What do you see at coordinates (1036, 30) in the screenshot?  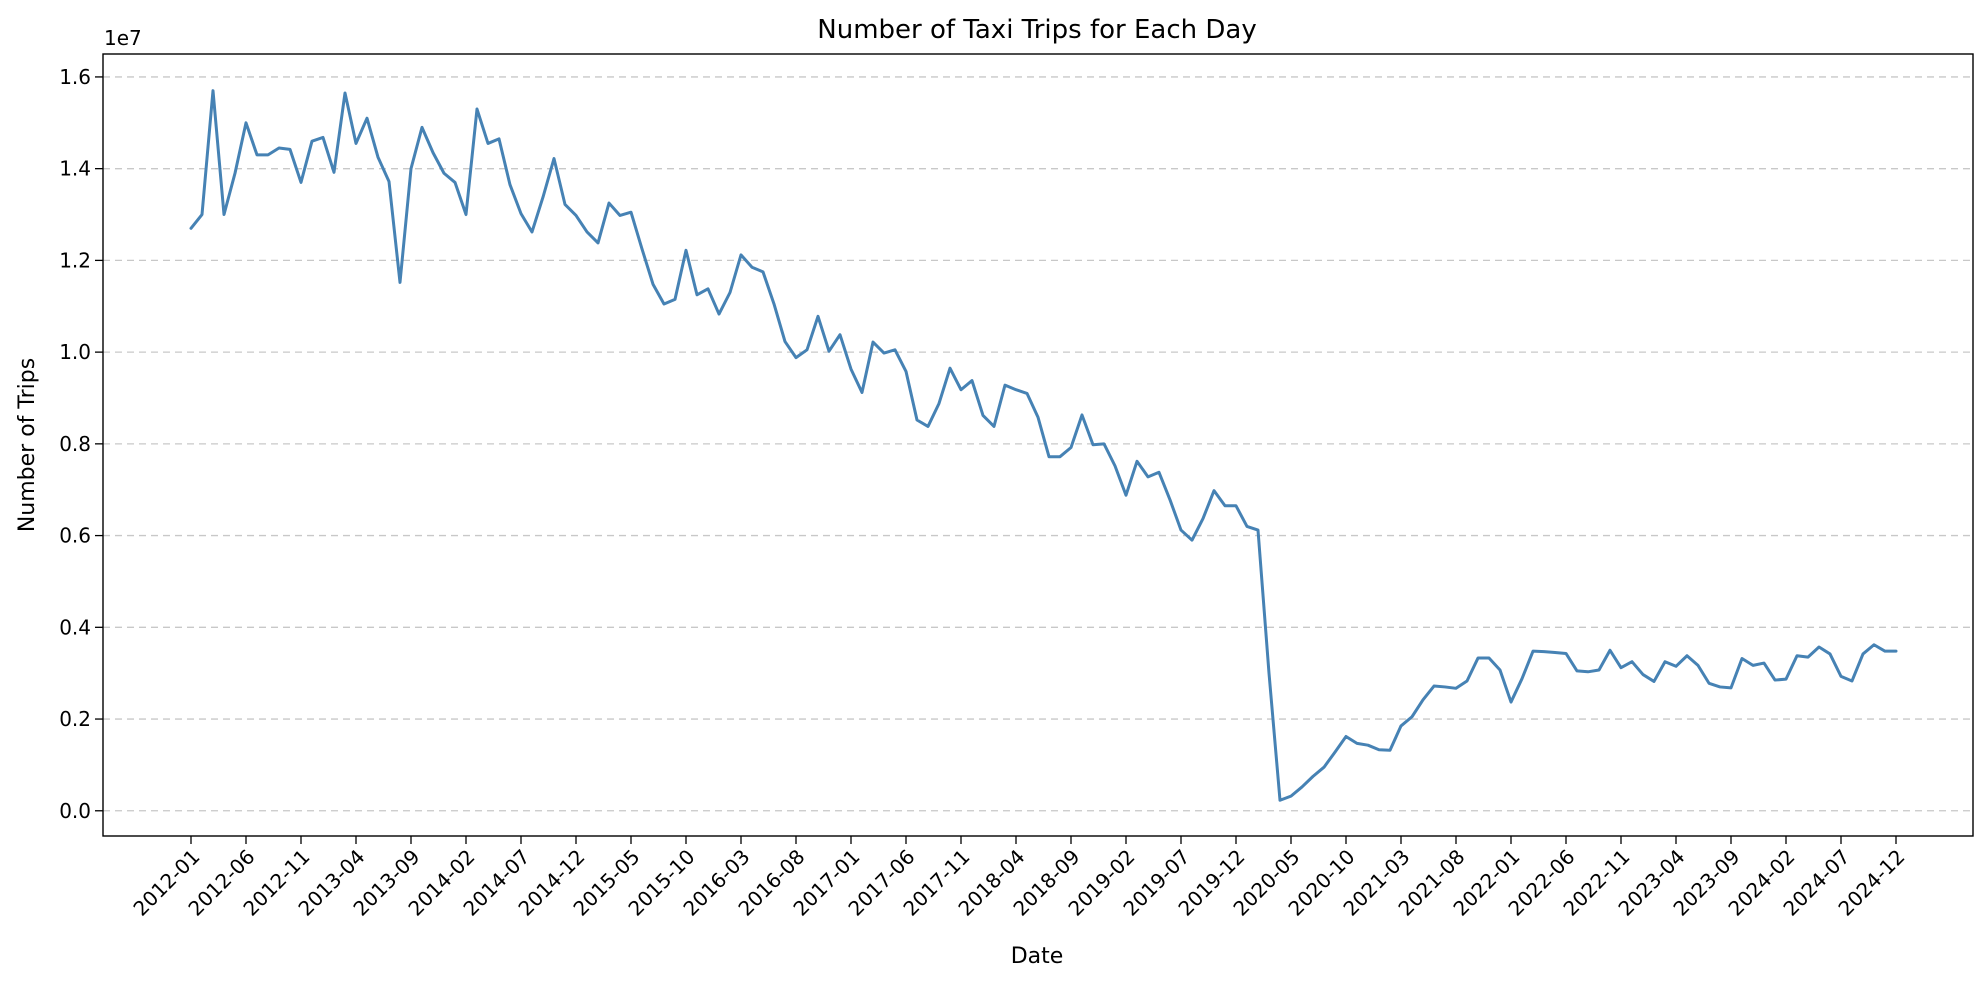 I see `chart-title: Number of Taxi Trips for Each Day` at bounding box center [1036, 30].